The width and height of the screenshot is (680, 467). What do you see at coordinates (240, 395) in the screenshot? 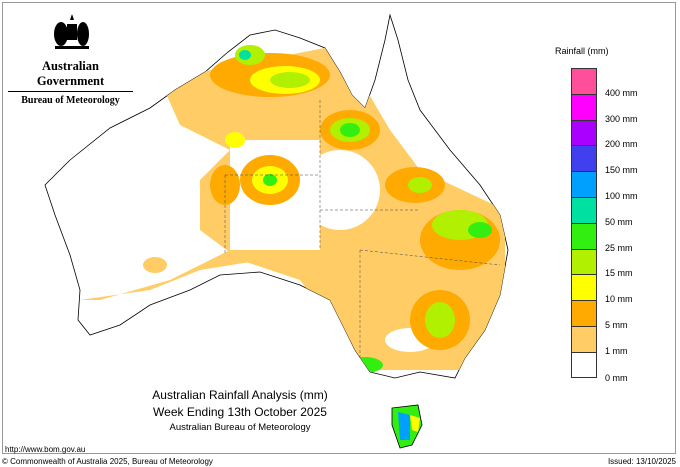
I see `map-title: Australian Rainfall Analysis (mm)` at bounding box center [240, 395].